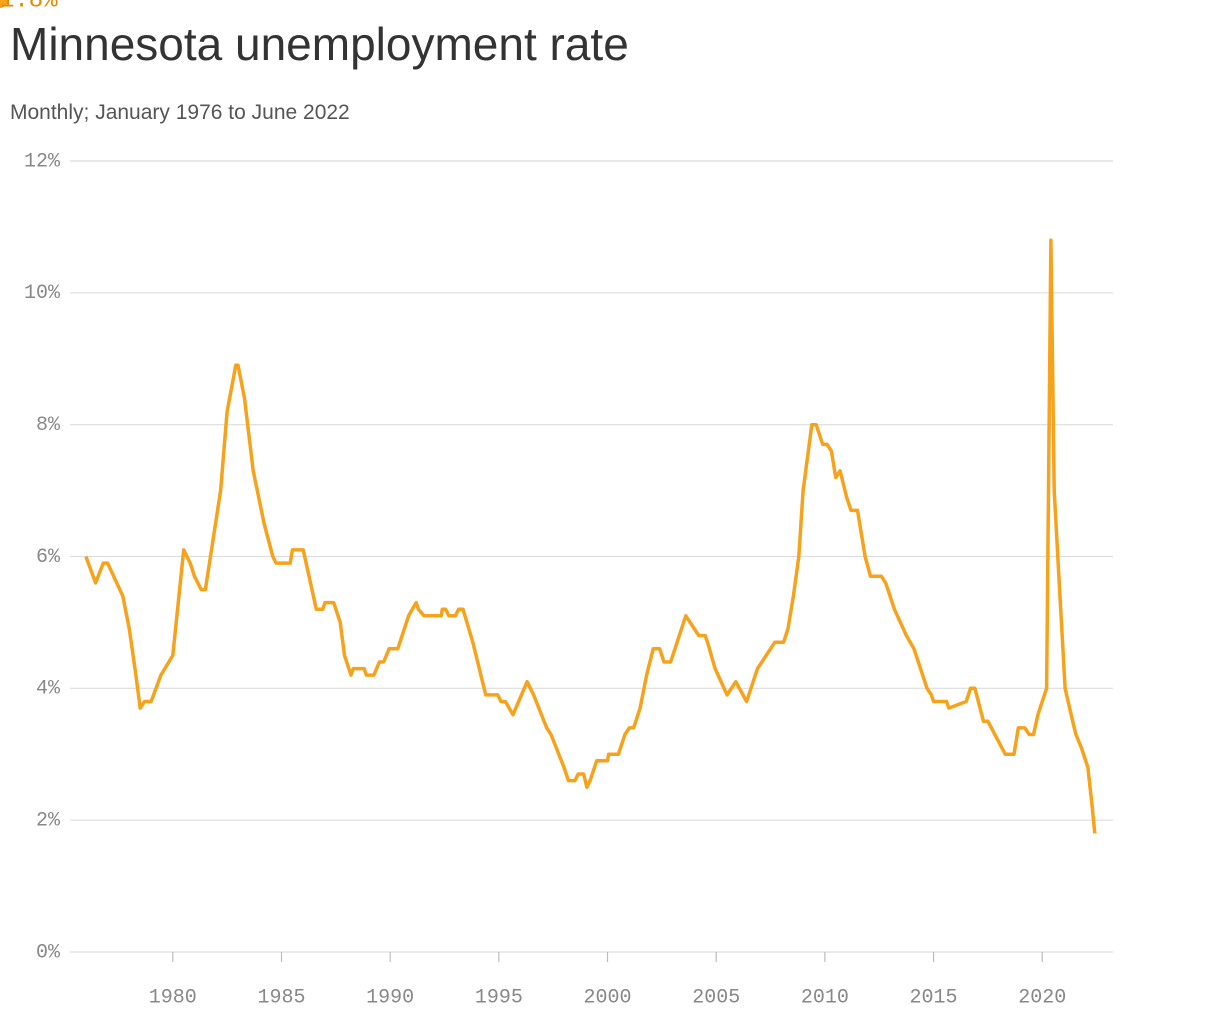 The image size is (1220, 1020). I want to click on x-tick-label: 2015, so click(934, 997).